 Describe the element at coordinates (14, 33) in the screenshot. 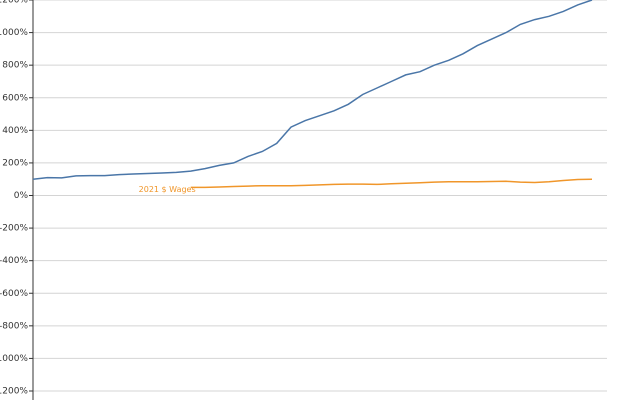

I see `y-tick-label: 1000%` at that location.